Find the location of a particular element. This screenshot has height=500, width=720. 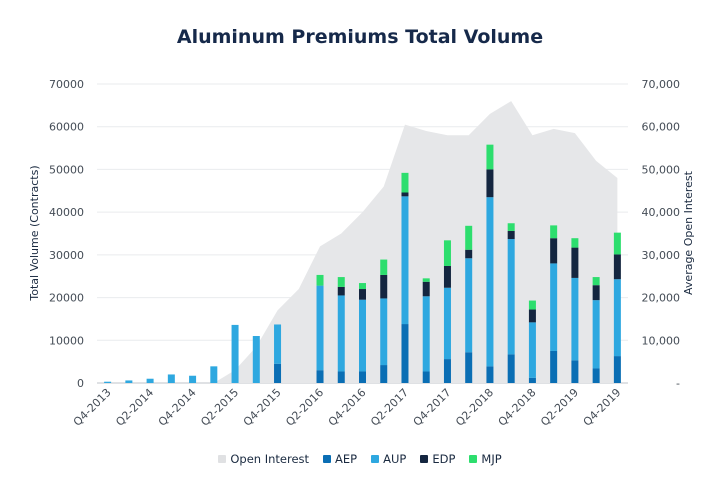

legend: Open Interest AEP AUP EDP MJP is located at coordinates (360, 459).